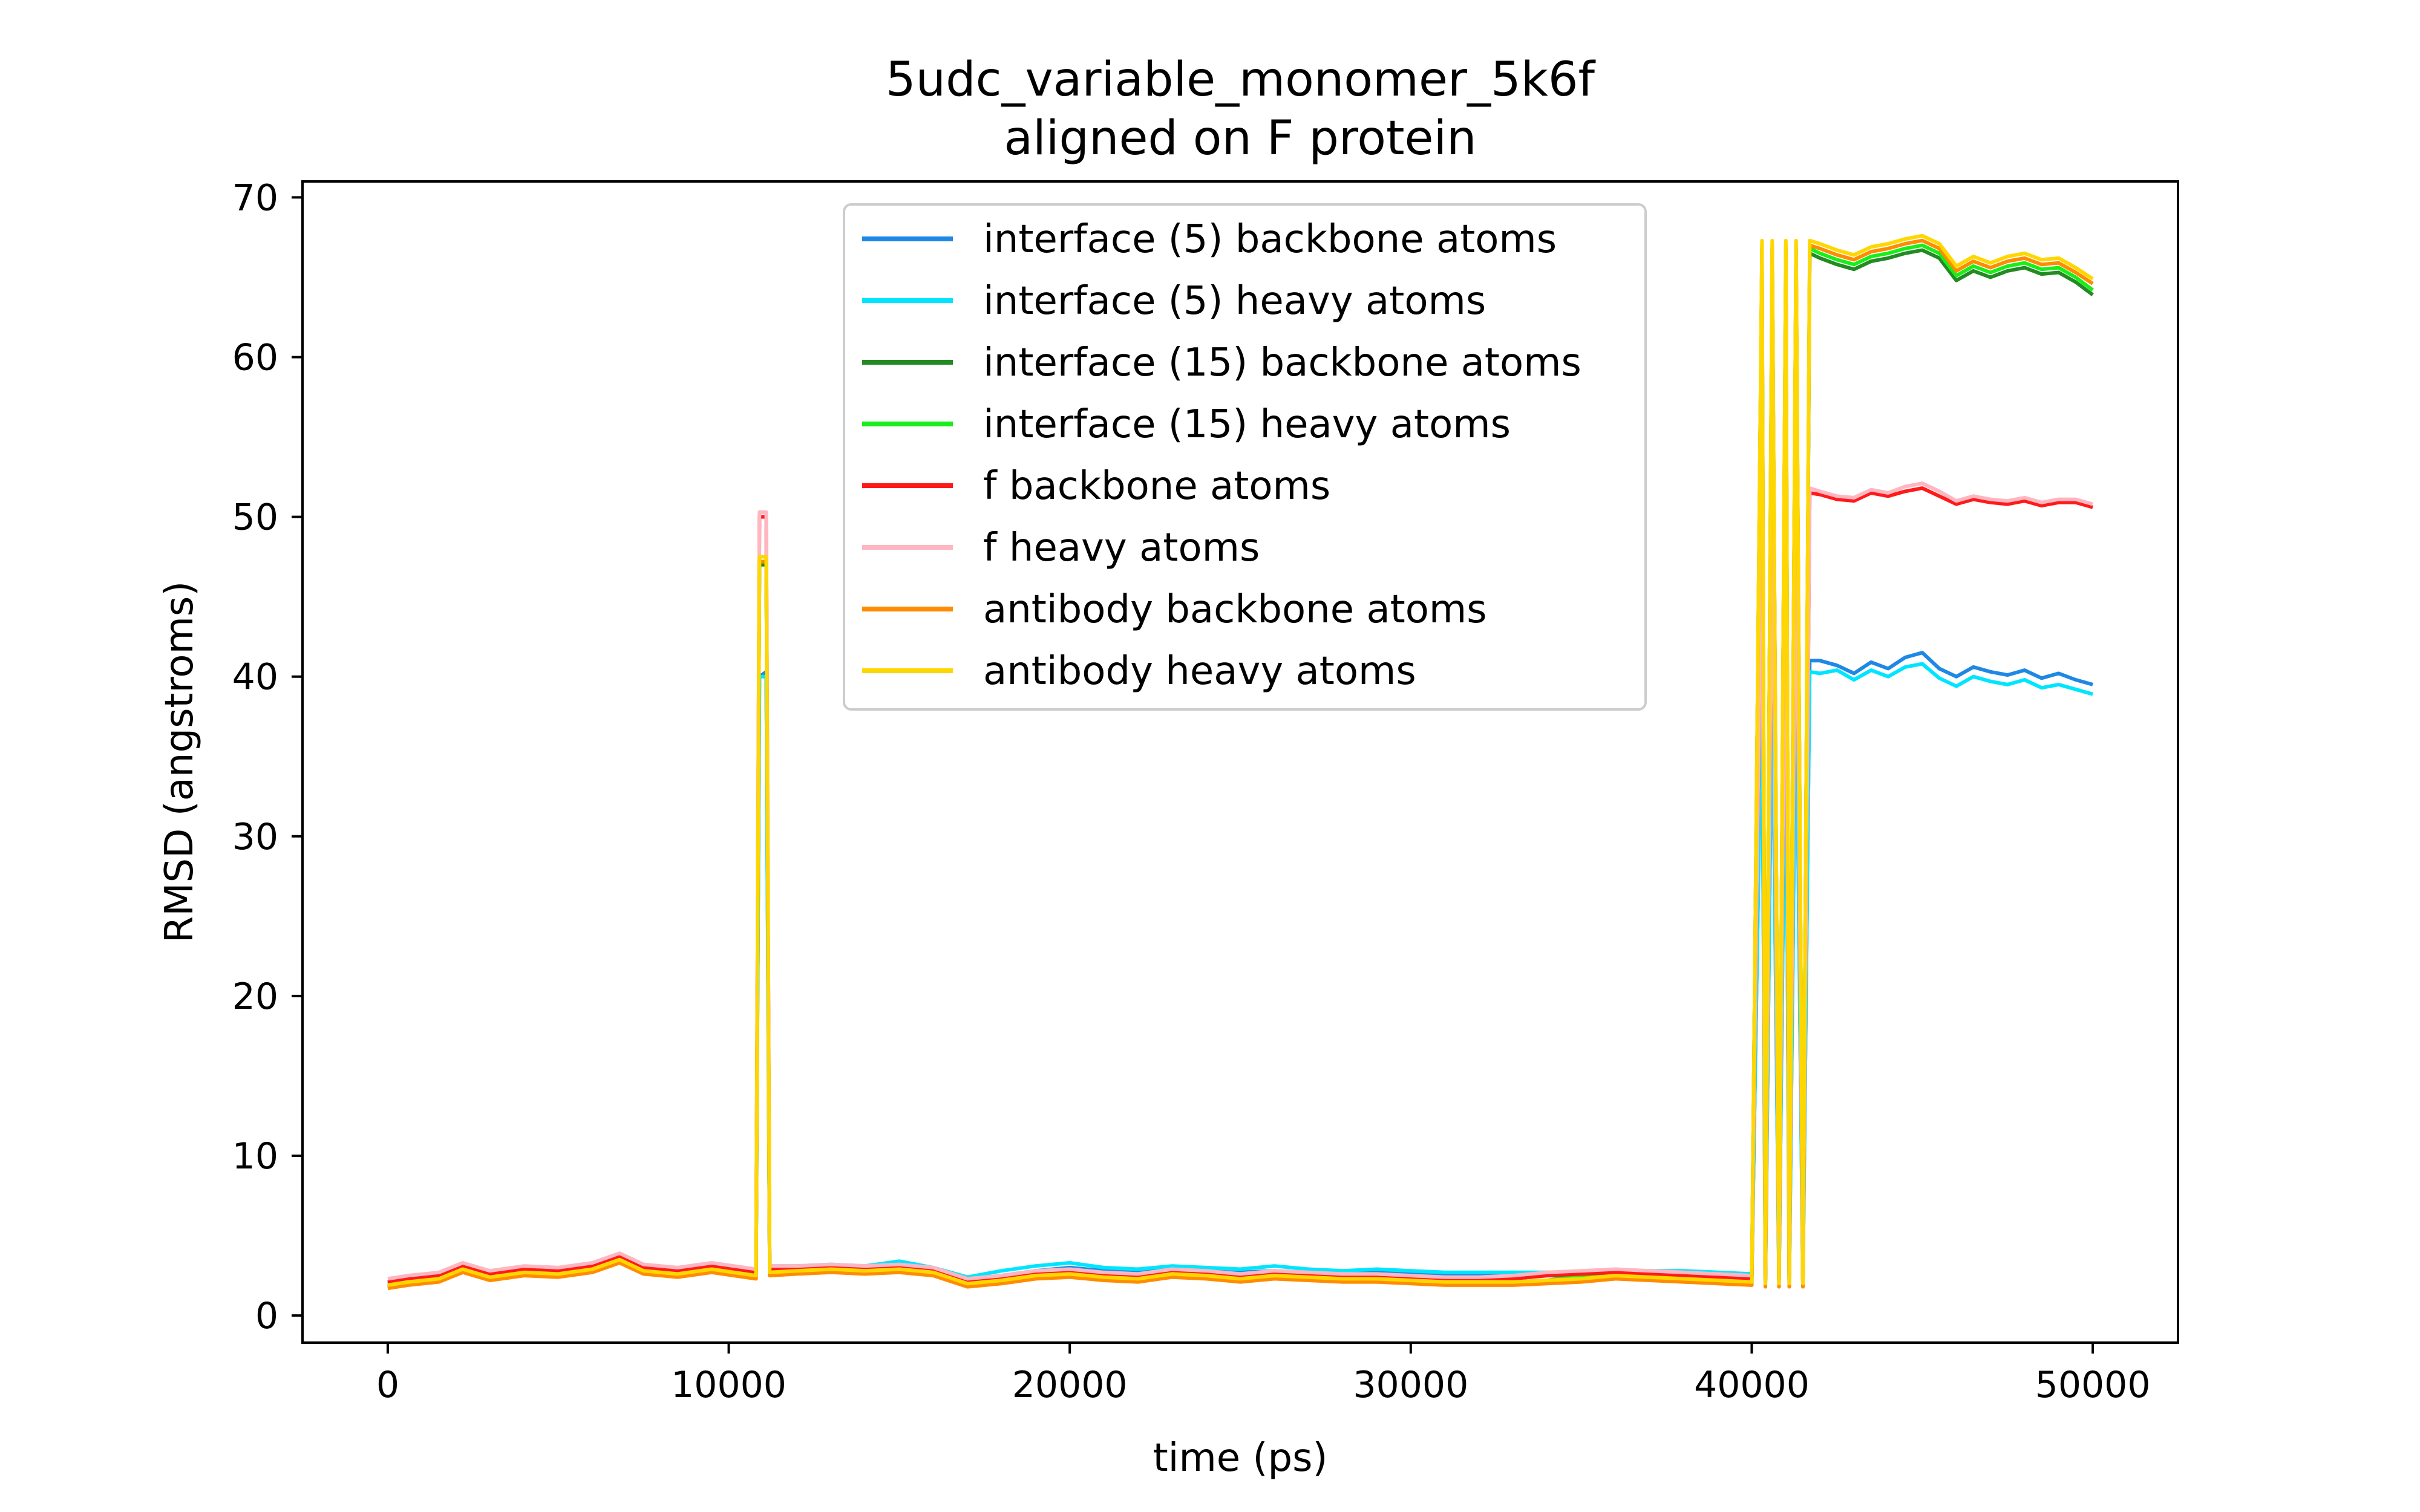 The image size is (2420, 1512). I want to click on chart-subtitle: aligned on F protein, so click(1240, 138).